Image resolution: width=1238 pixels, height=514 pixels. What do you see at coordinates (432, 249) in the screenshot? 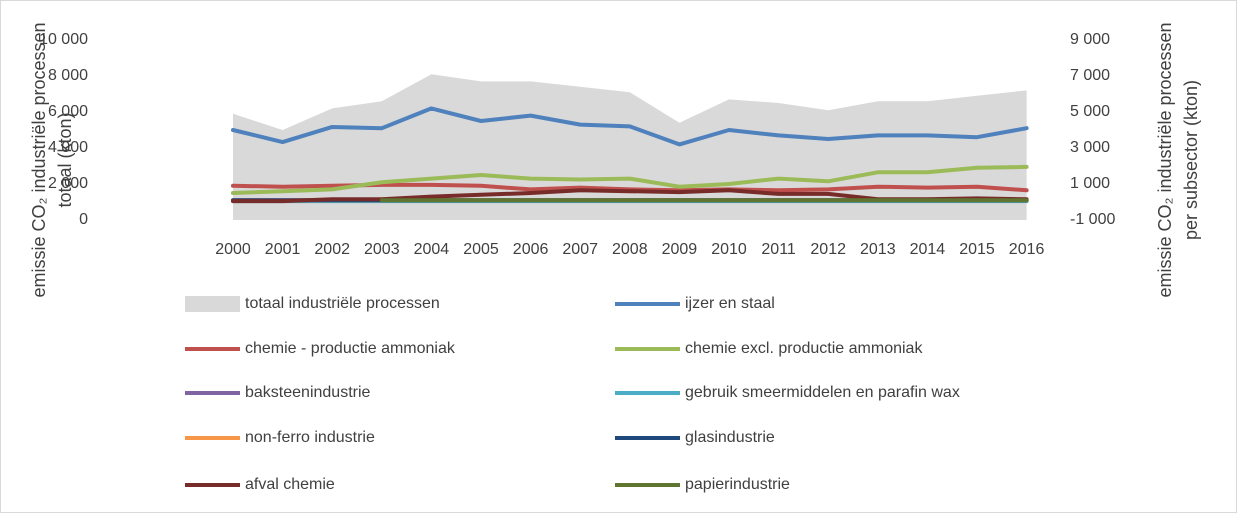
I see `x-tick-label: 2004` at bounding box center [432, 249].